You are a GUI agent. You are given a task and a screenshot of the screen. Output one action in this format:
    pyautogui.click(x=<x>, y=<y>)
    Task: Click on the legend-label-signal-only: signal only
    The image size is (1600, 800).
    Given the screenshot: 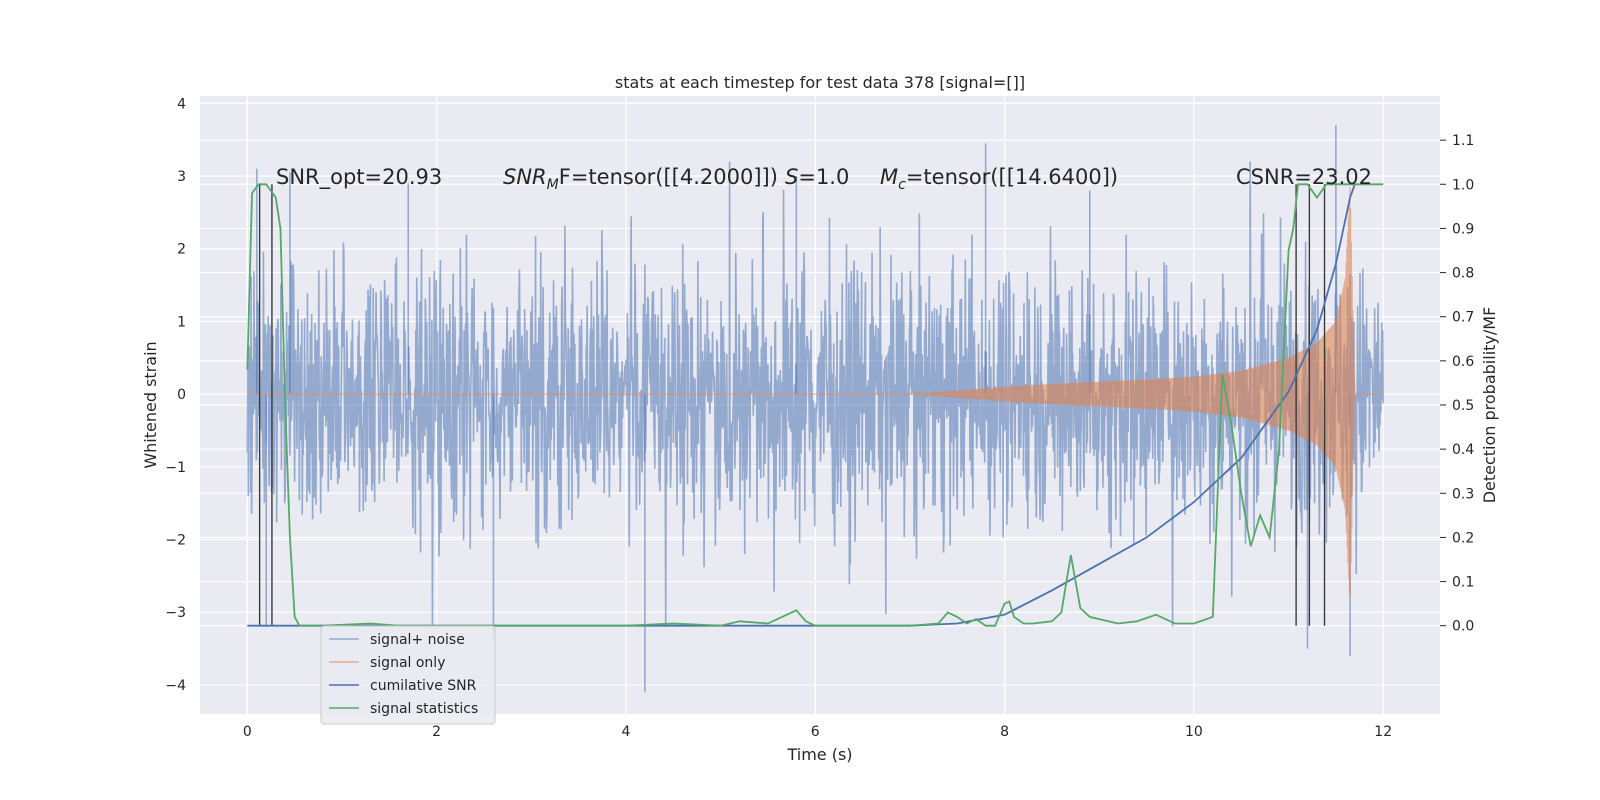 What is the action you would take?
    pyautogui.click(x=407, y=663)
    